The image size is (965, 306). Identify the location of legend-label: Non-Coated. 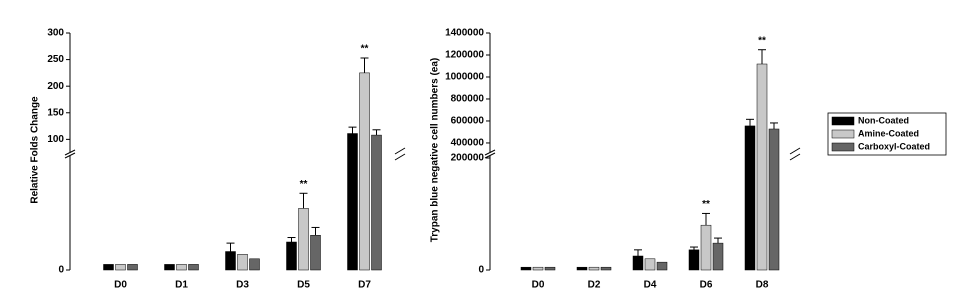
(883, 120).